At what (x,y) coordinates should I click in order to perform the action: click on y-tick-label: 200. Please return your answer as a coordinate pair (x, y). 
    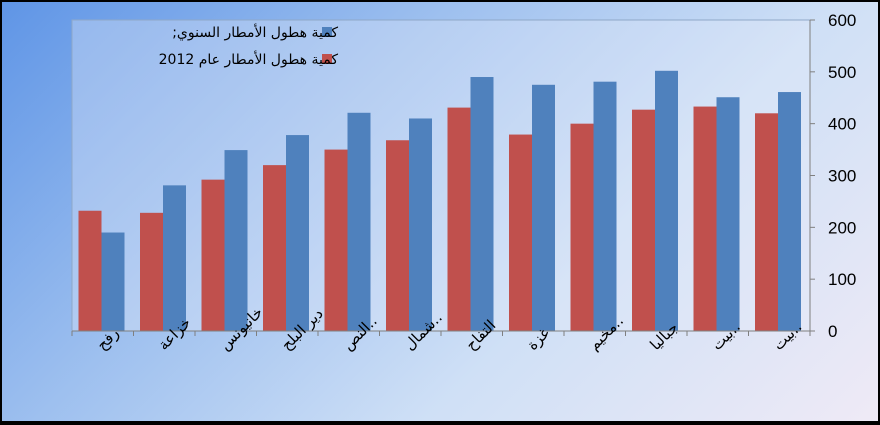
    Looking at the image, I should click on (842, 227).